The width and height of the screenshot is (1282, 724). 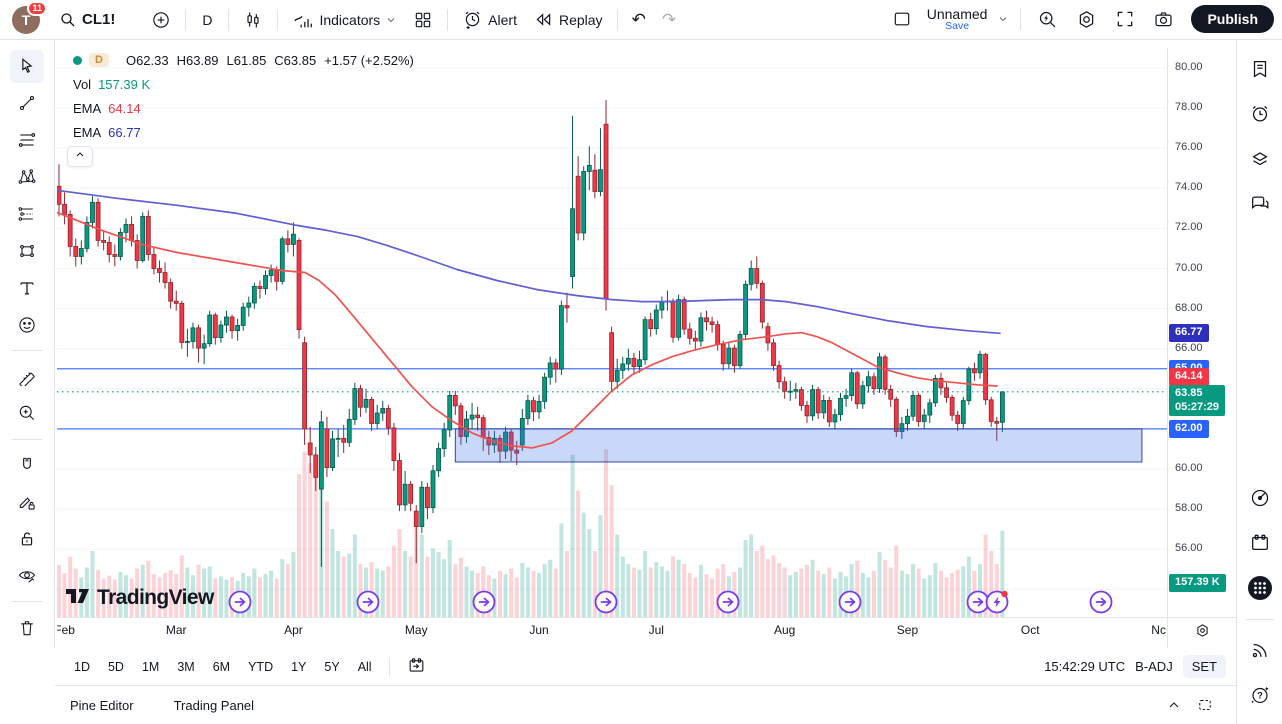 I want to click on price-axis-label: 56.00, so click(x=1189, y=548).